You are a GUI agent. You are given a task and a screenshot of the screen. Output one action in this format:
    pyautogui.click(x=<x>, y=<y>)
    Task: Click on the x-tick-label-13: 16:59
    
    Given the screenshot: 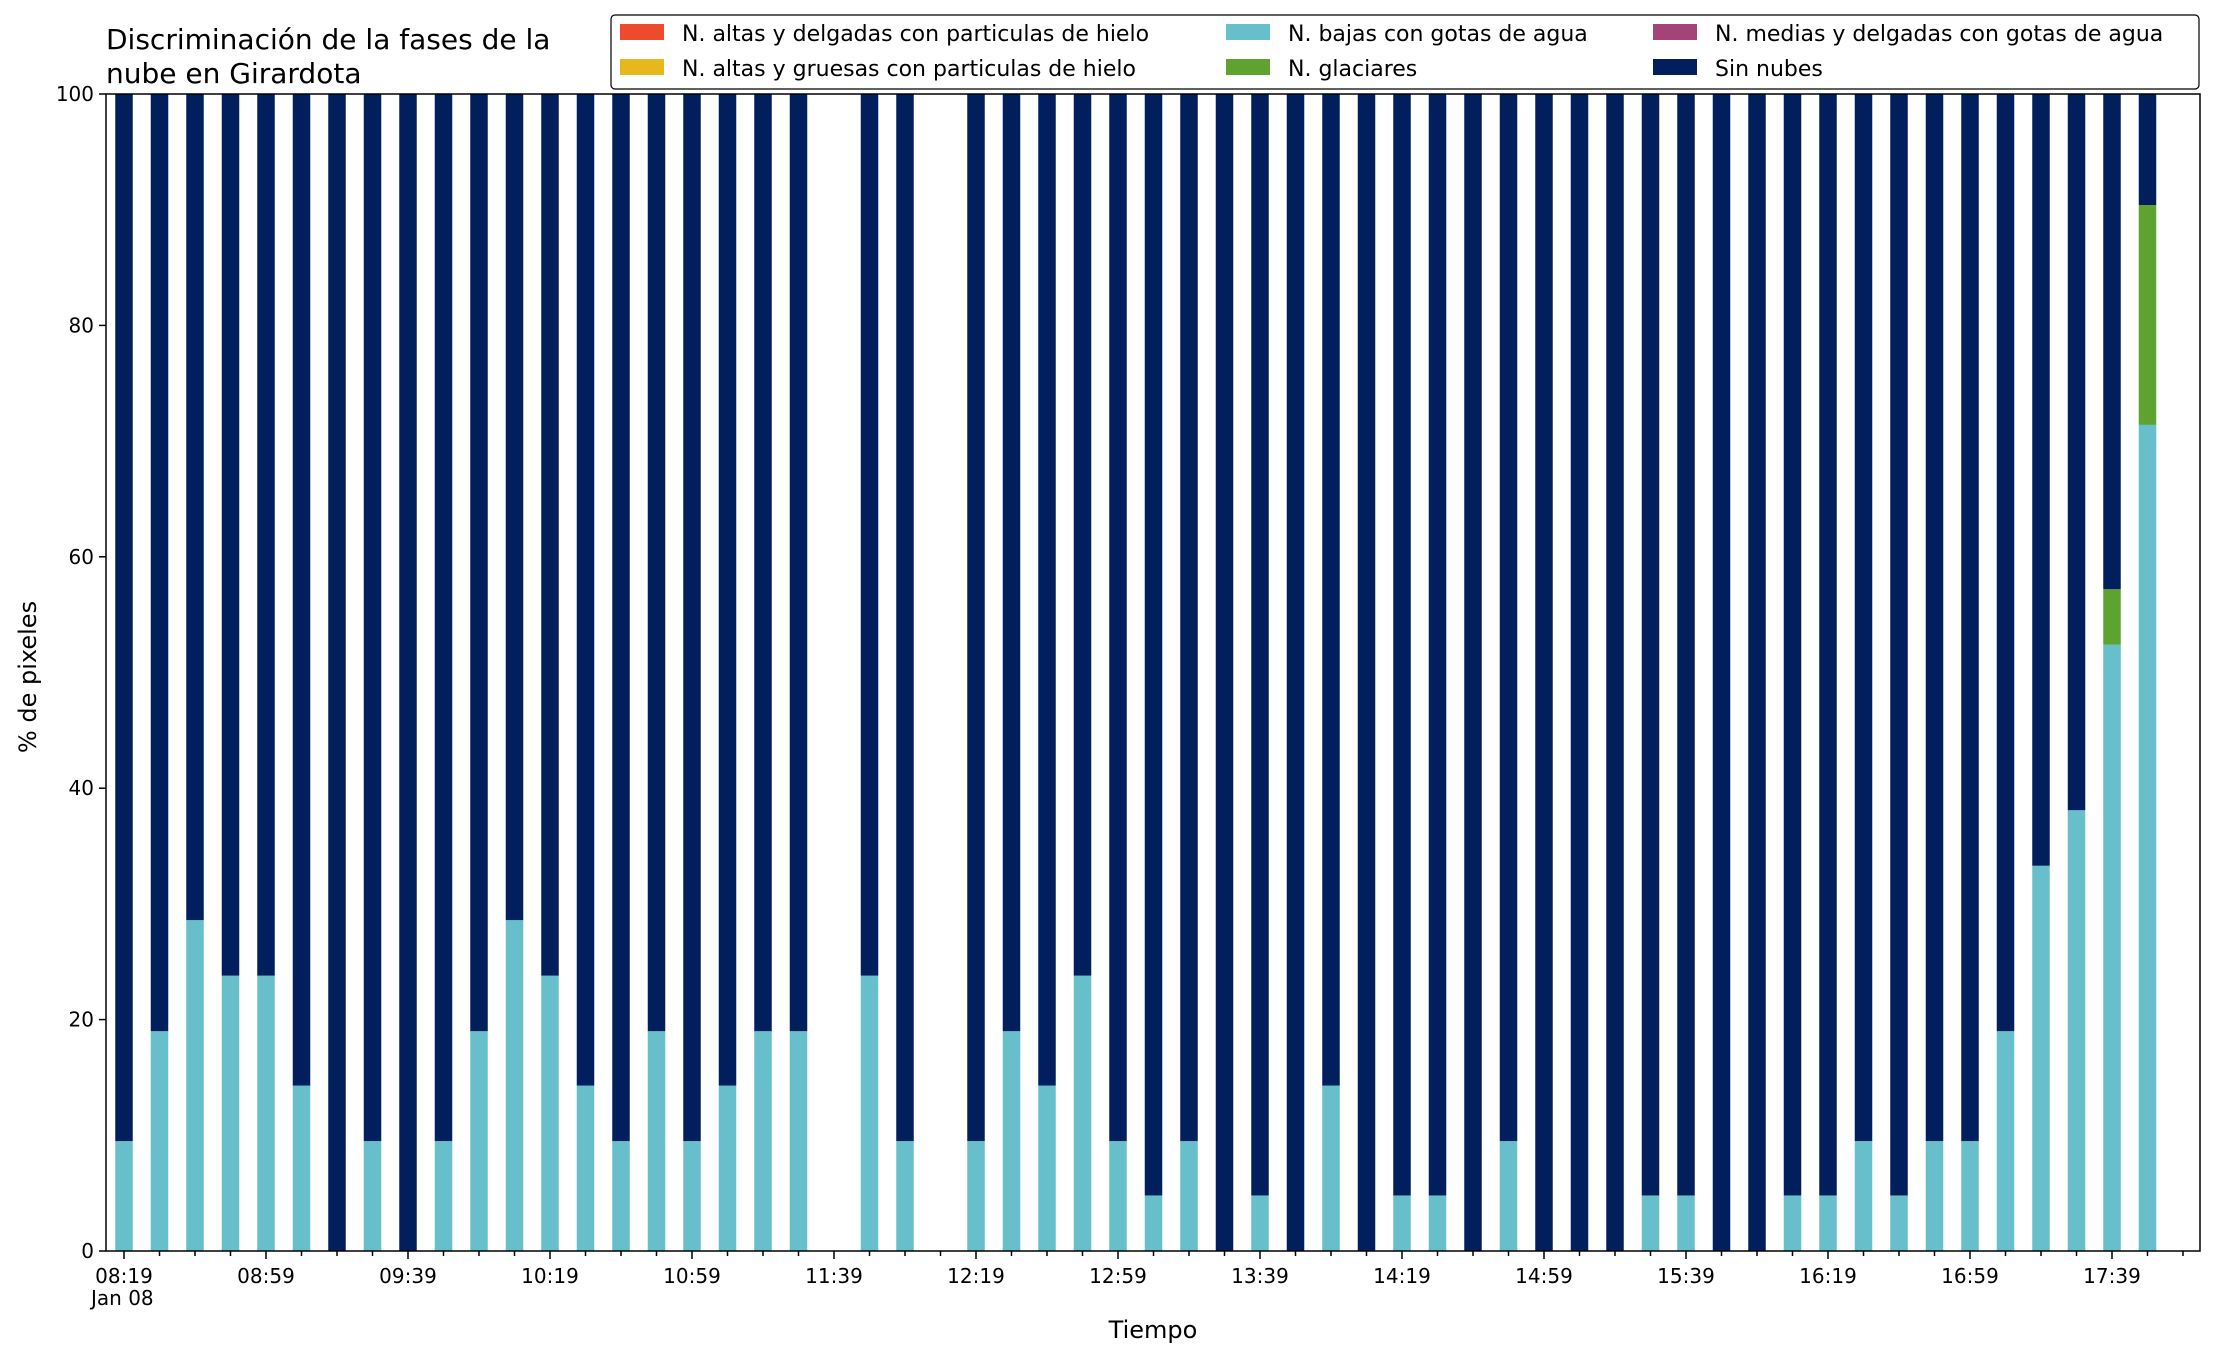 What is the action you would take?
    pyautogui.click(x=1970, y=1276)
    